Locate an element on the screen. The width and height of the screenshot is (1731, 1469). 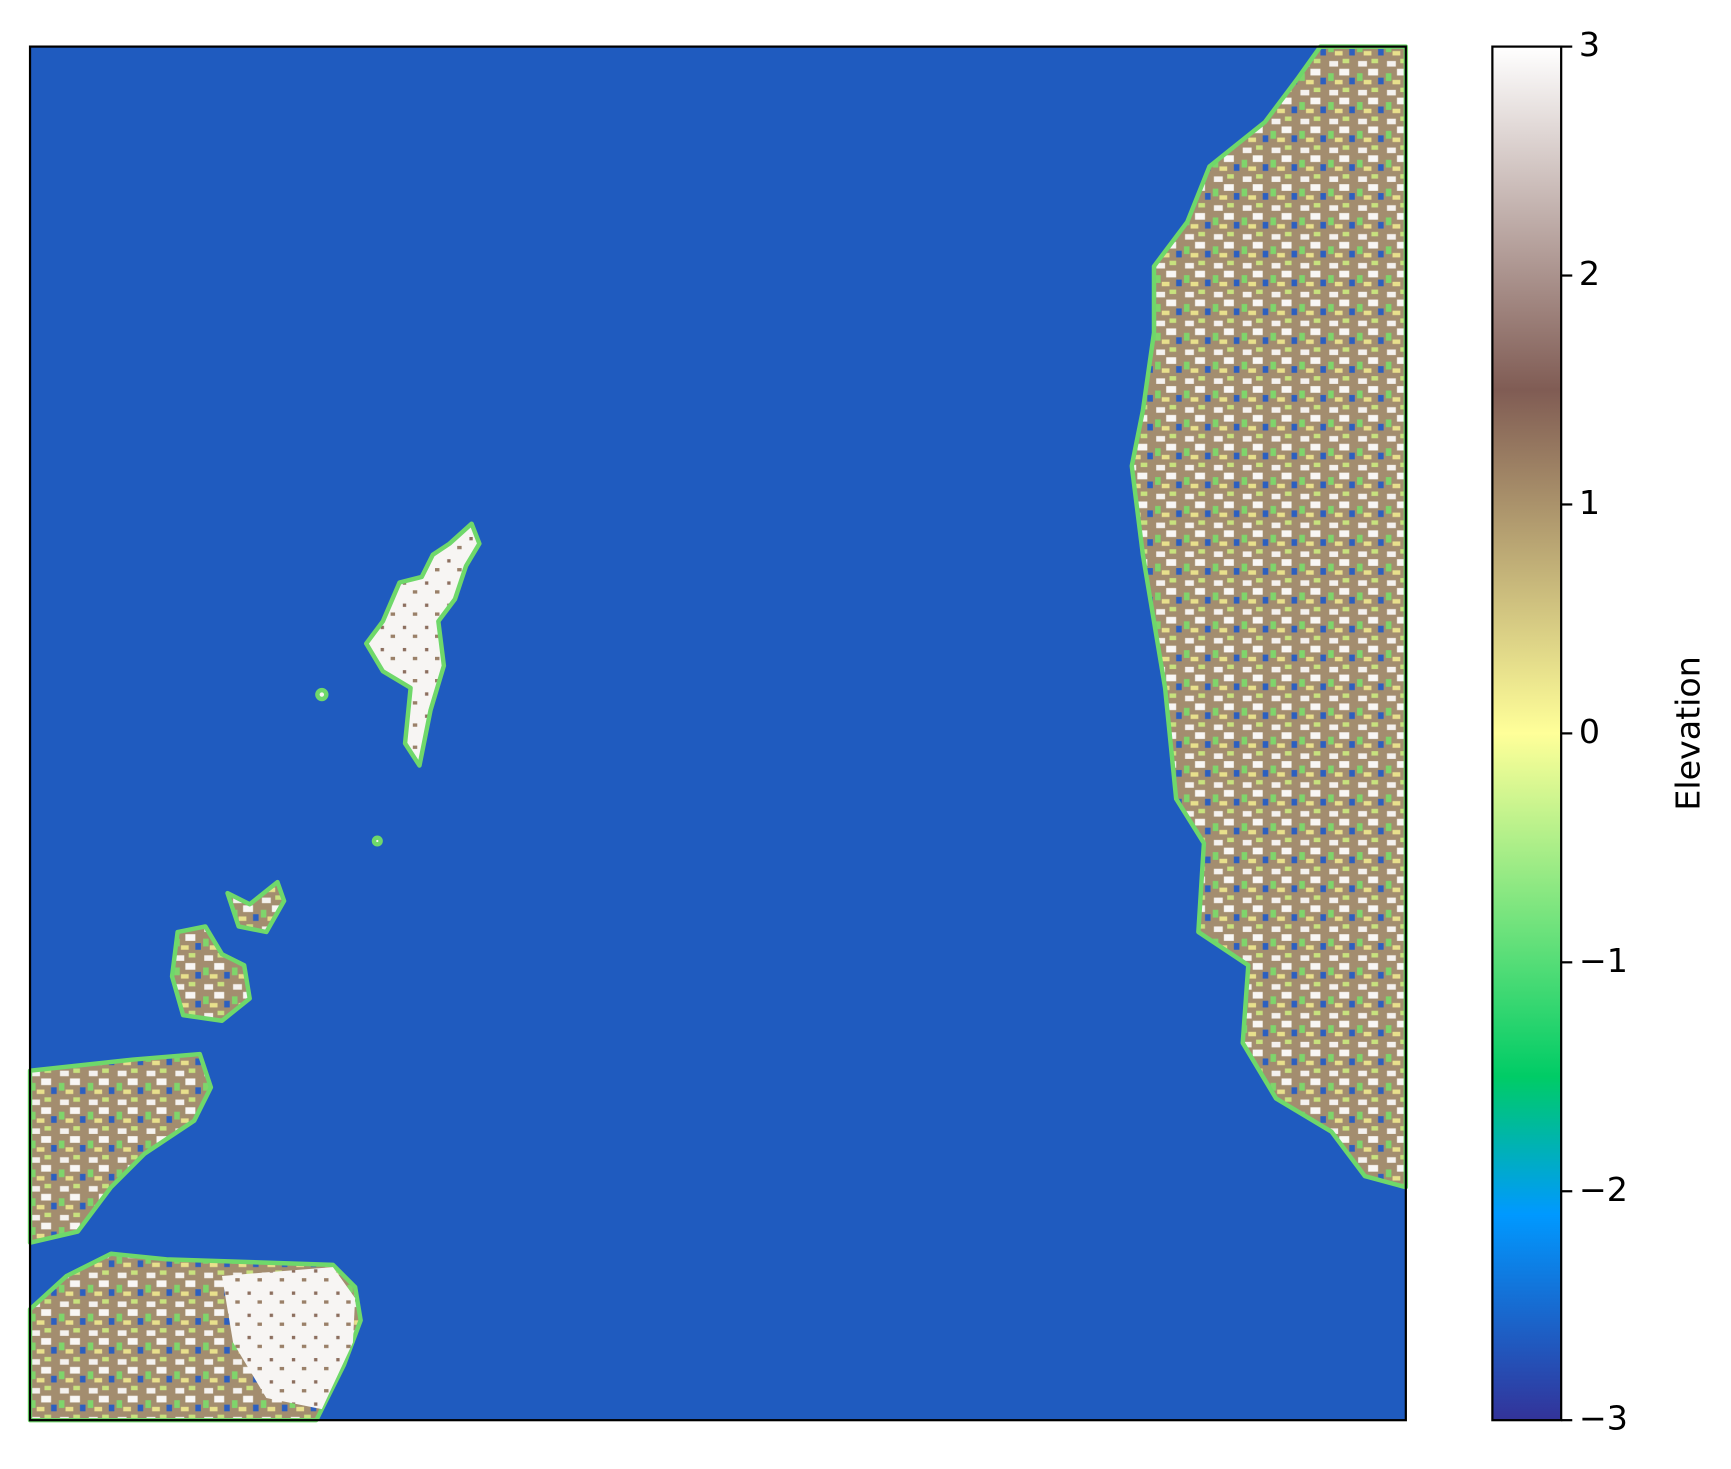
scotland-north is located at coordinates (120, 1148).